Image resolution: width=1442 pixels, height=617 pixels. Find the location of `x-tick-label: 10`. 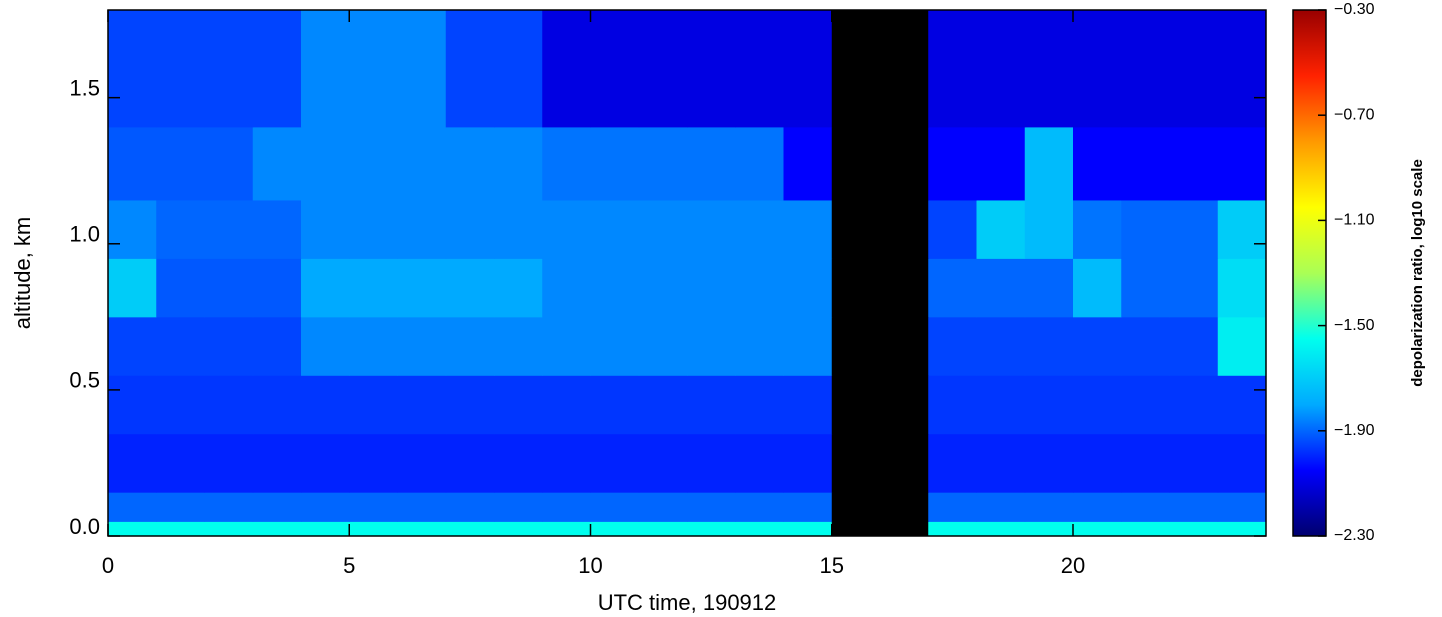

x-tick-label: 10 is located at coordinates (590, 565).